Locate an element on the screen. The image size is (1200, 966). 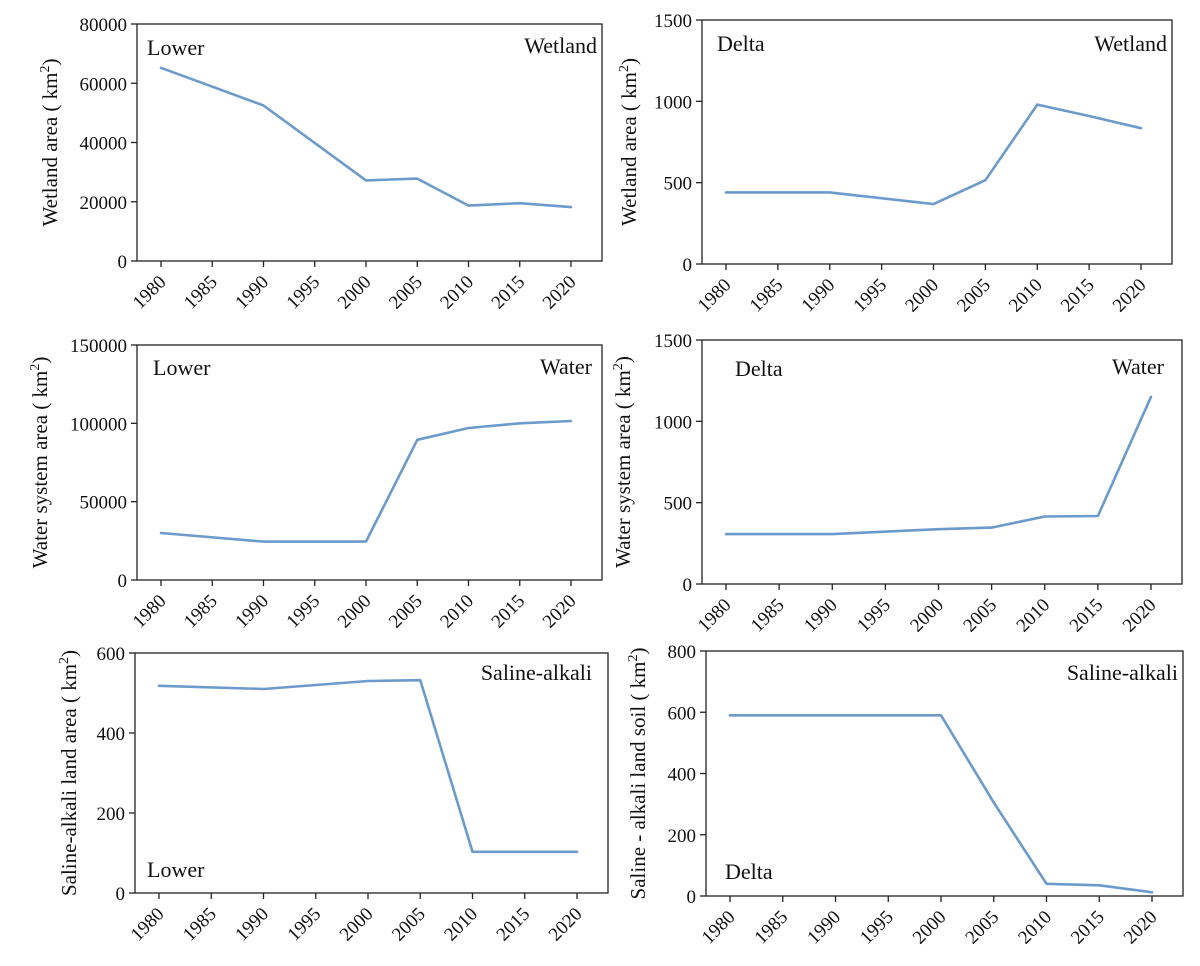
y-tick-label: 800 is located at coordinates (682, 652).